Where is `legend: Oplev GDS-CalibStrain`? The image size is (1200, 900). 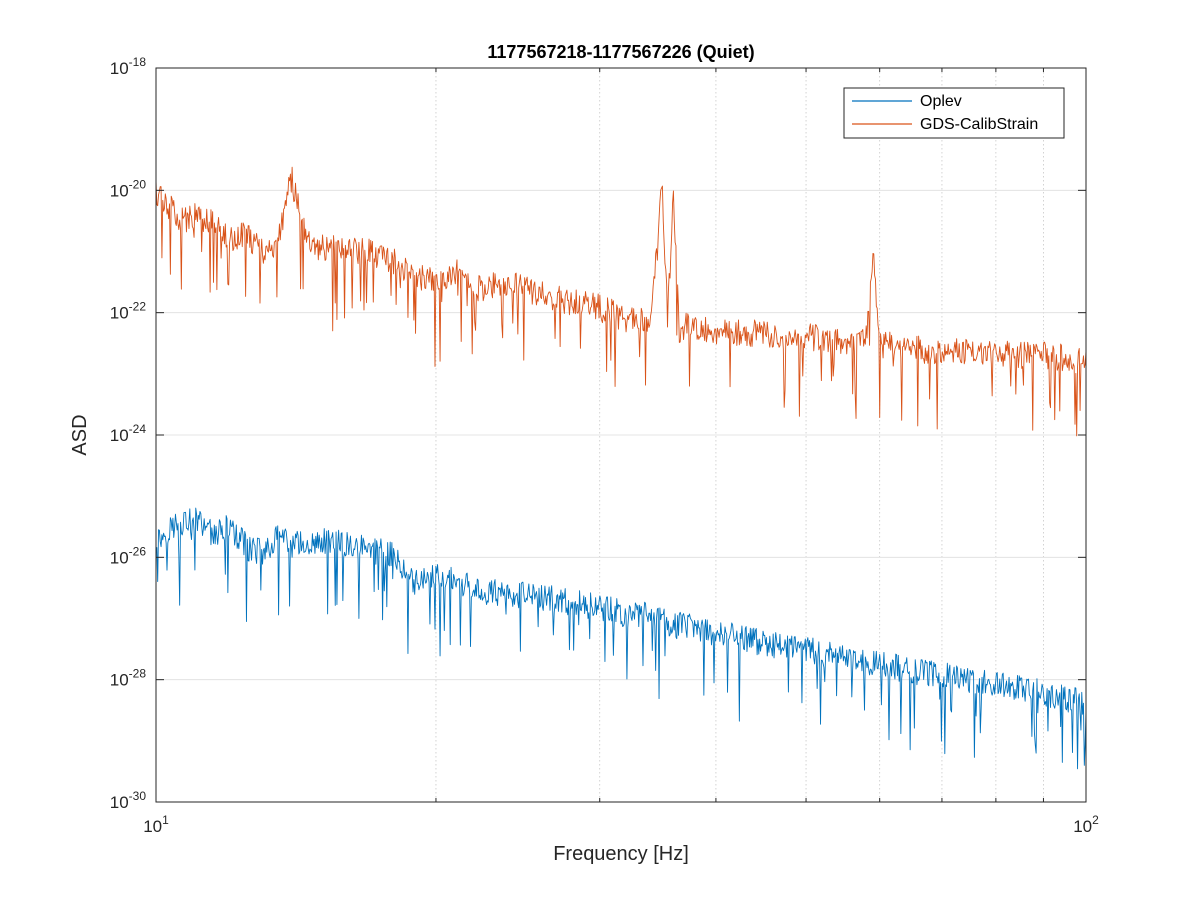
legend: Oplev GDS-CalibStrain is located at coordinates (954, 113).